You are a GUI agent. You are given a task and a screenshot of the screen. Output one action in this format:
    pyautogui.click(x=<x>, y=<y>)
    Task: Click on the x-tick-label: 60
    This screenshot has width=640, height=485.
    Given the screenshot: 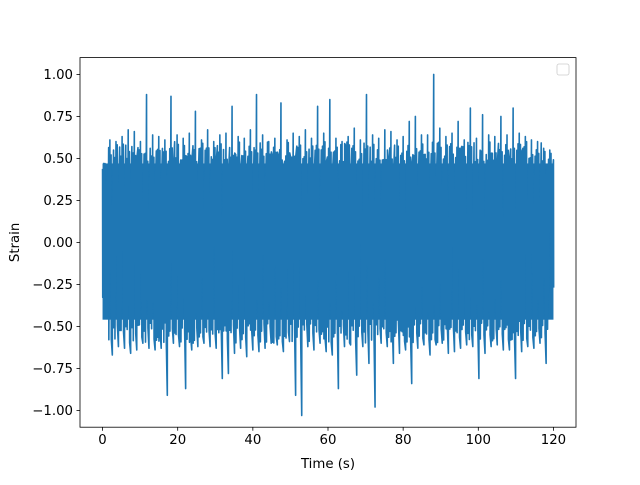 What is the action you would take?
    pyautogui.click(x=328, y=440)
    